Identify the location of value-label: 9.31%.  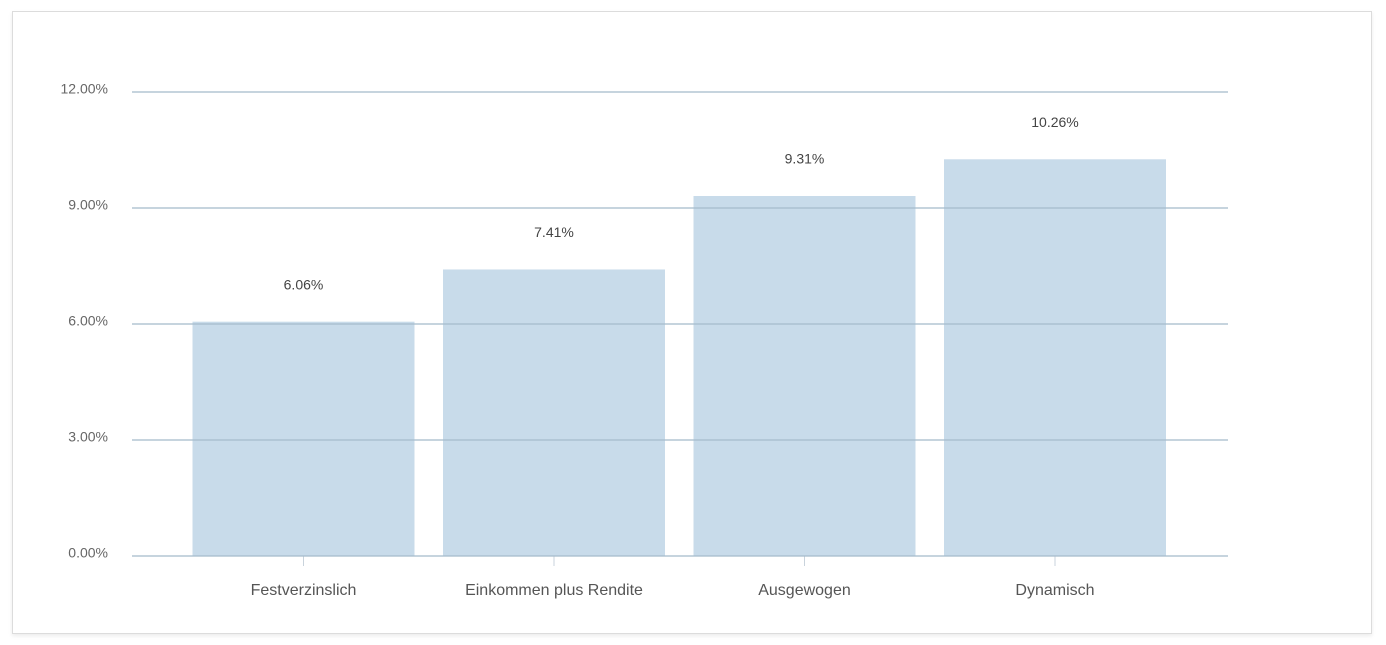
(805, 159).